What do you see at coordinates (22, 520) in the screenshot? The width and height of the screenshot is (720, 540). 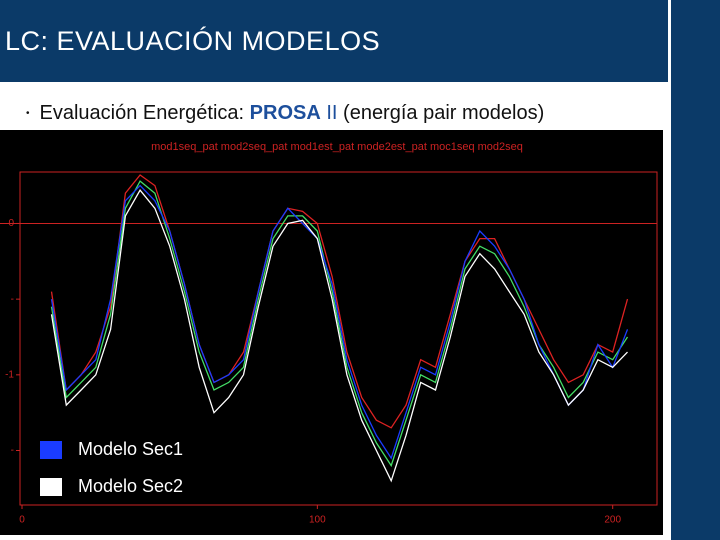 I see `x-tick-label: 0` at bounding box center [22, 520].